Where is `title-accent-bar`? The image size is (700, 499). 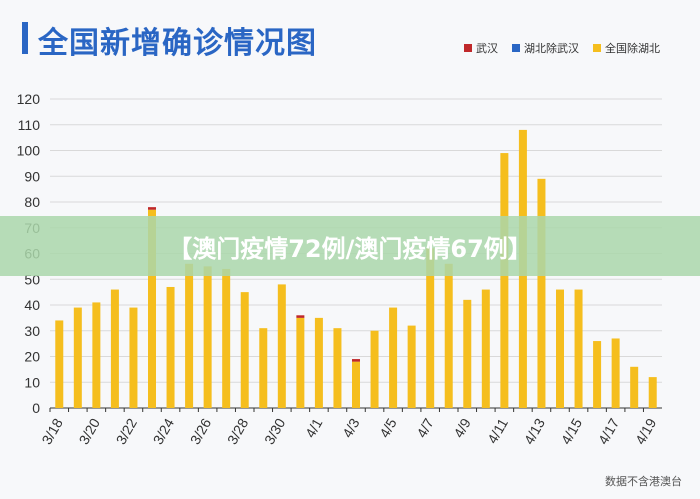
title-accent-bar is located at coordinates (25, 38).